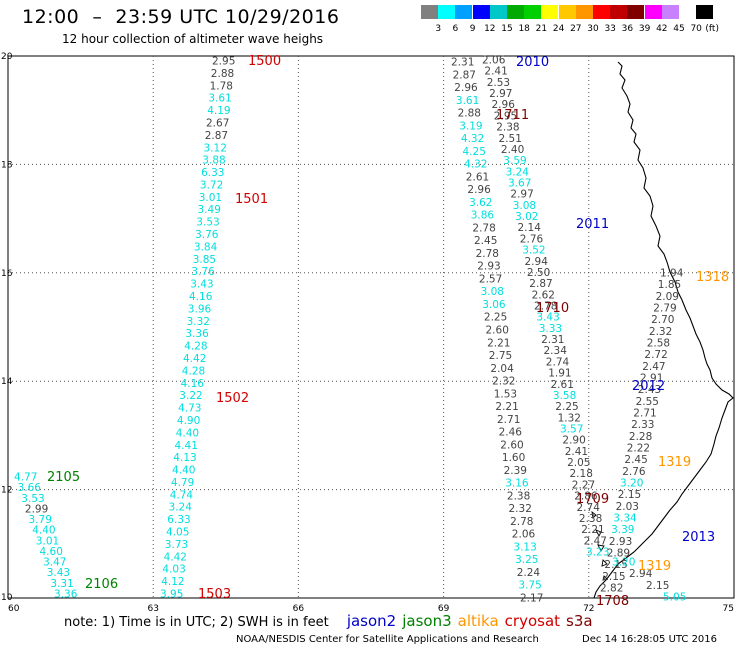 This screenshot has height=650, width=740. Describe the element at coordinates (488, 267) in the screenshot. I see `wave-height-value: 2.93` at that location.